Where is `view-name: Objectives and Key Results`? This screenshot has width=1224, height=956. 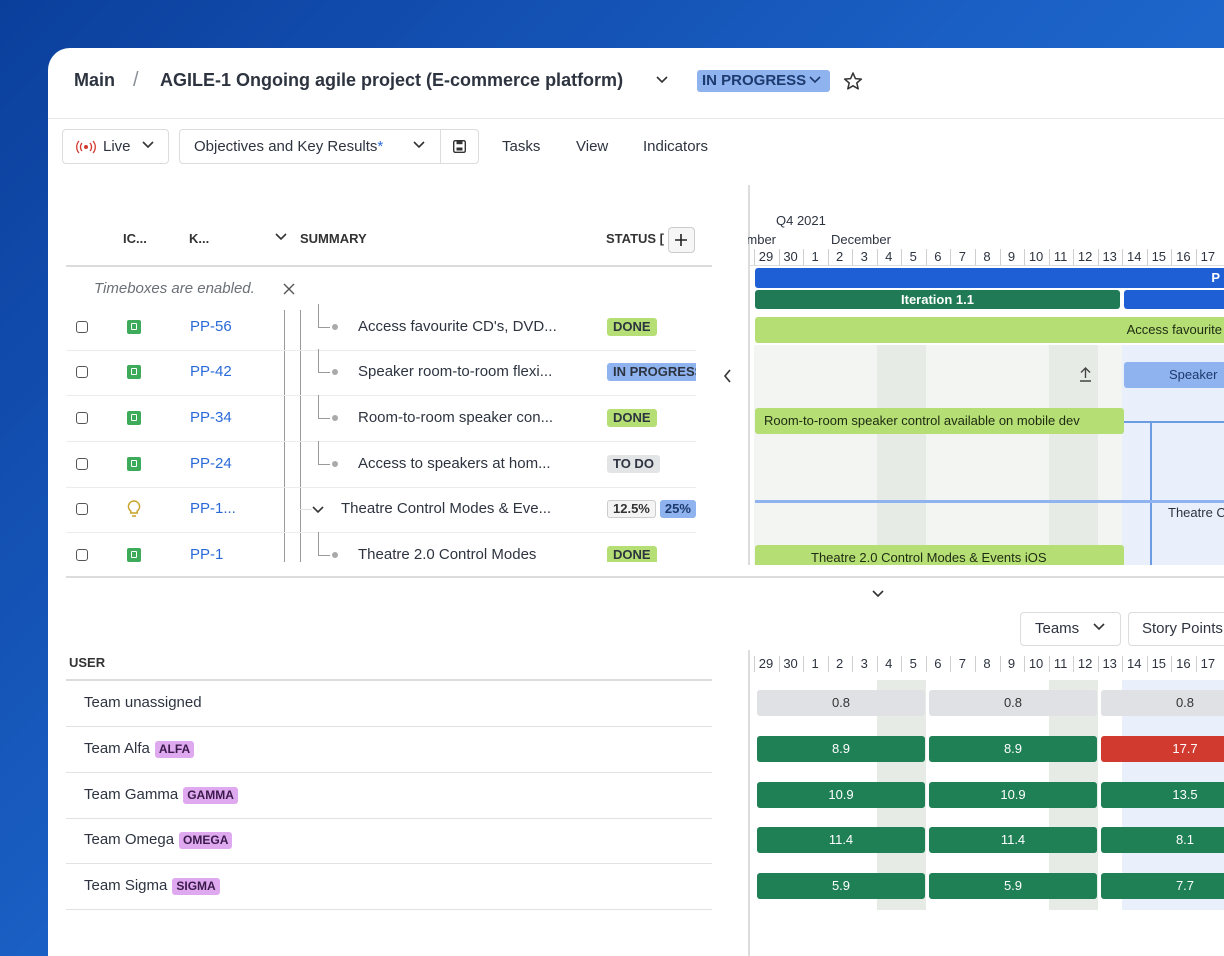 view-name: Objectives and Key Results is located at coordinates (286, 146).